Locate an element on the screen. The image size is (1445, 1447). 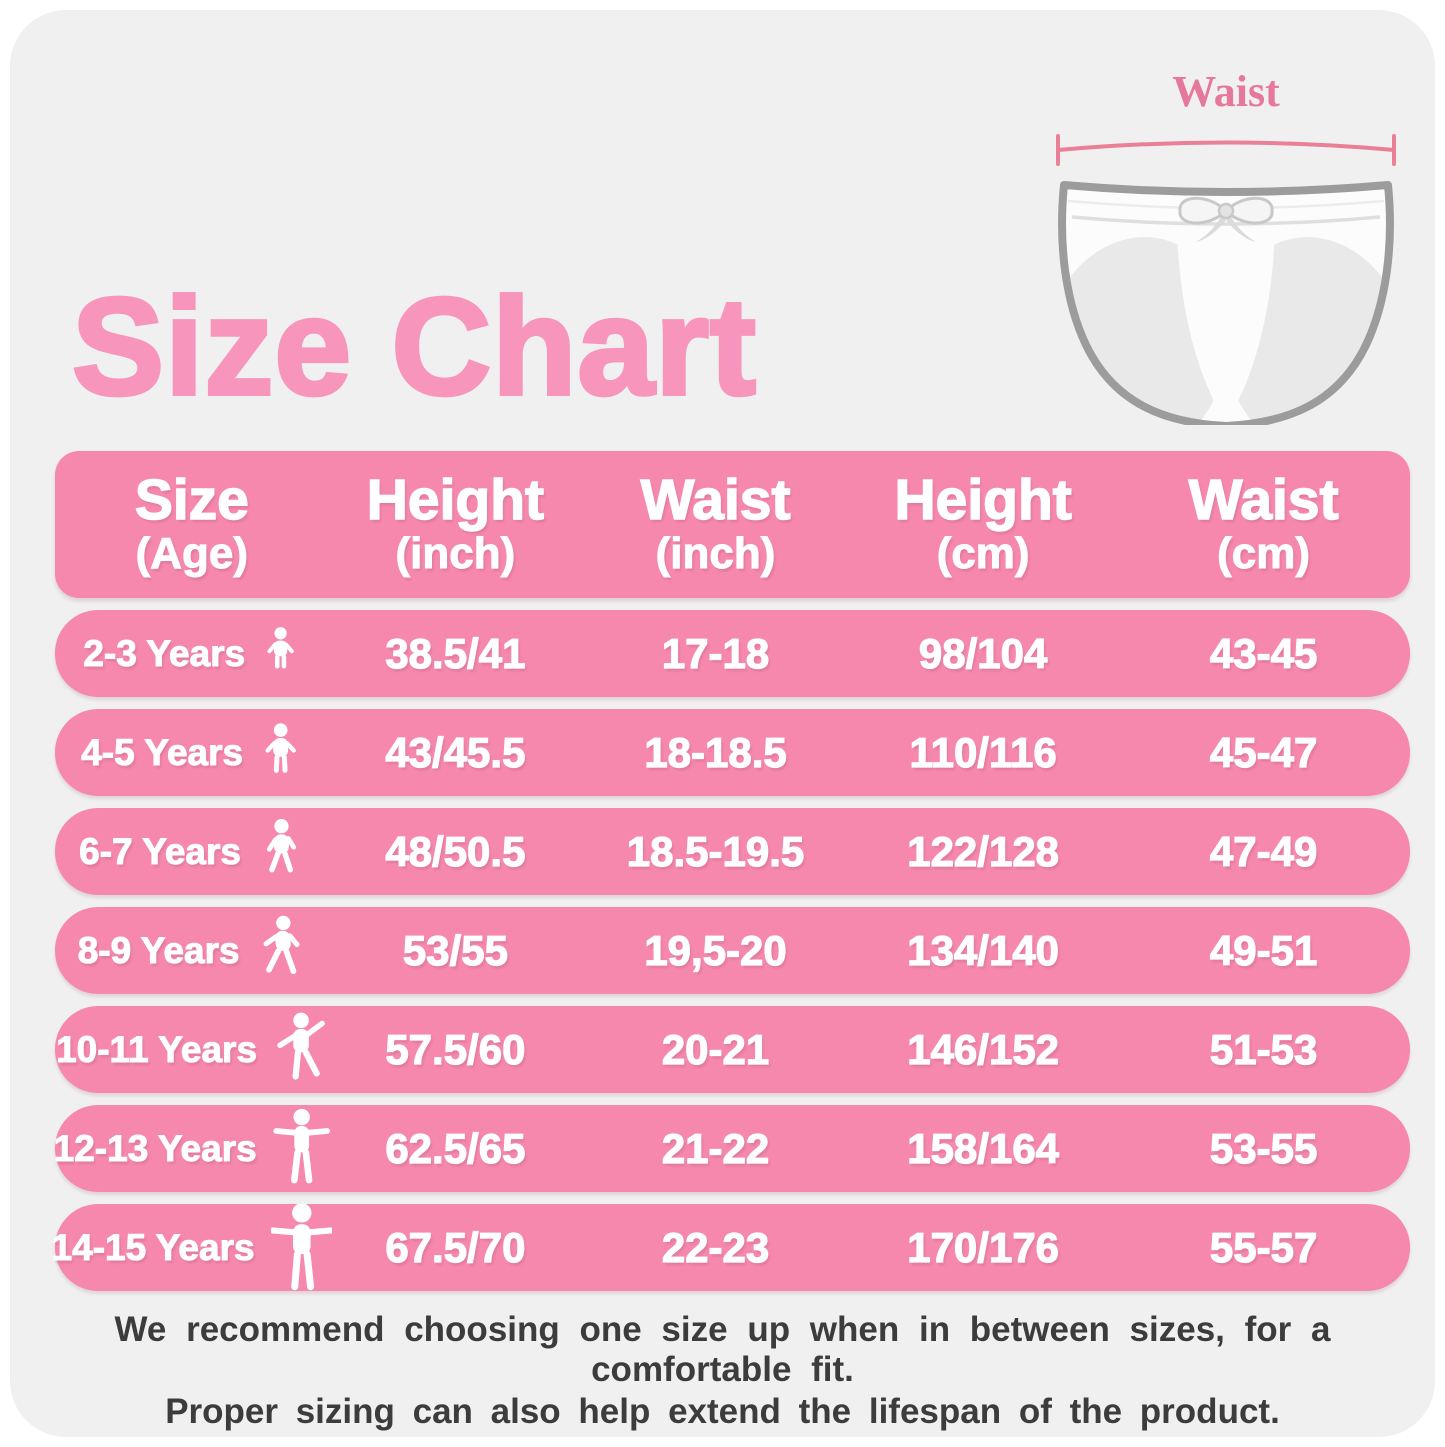
table-row: 12-13 Years 62.5/65 21-22 158/164 53-55 is located at coordinates (731, 1148).